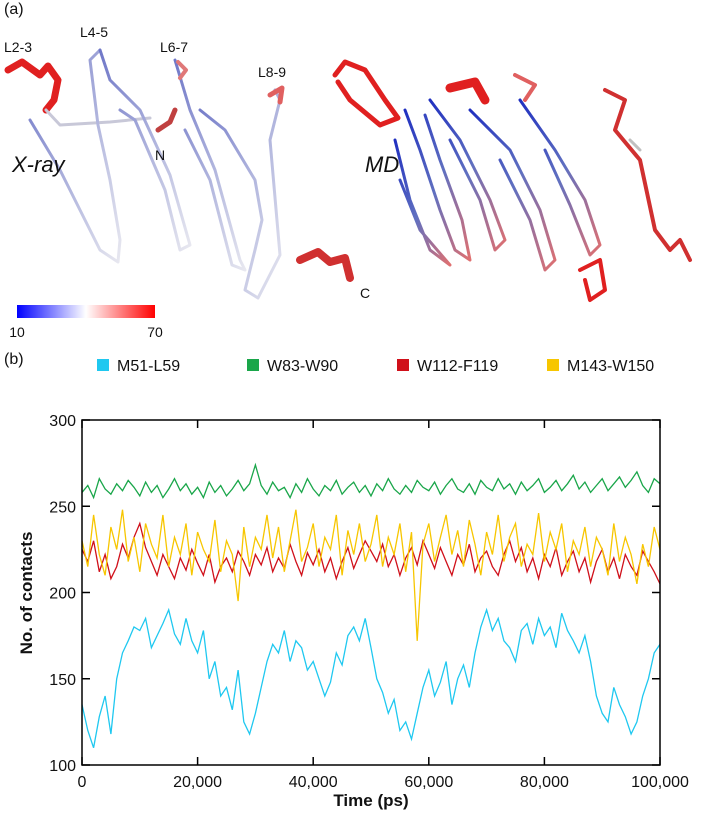  What do you see at coordinates (94, 32) in the screenshot?
I see `loop-label: L4-5` at bounding box center [94, 32].